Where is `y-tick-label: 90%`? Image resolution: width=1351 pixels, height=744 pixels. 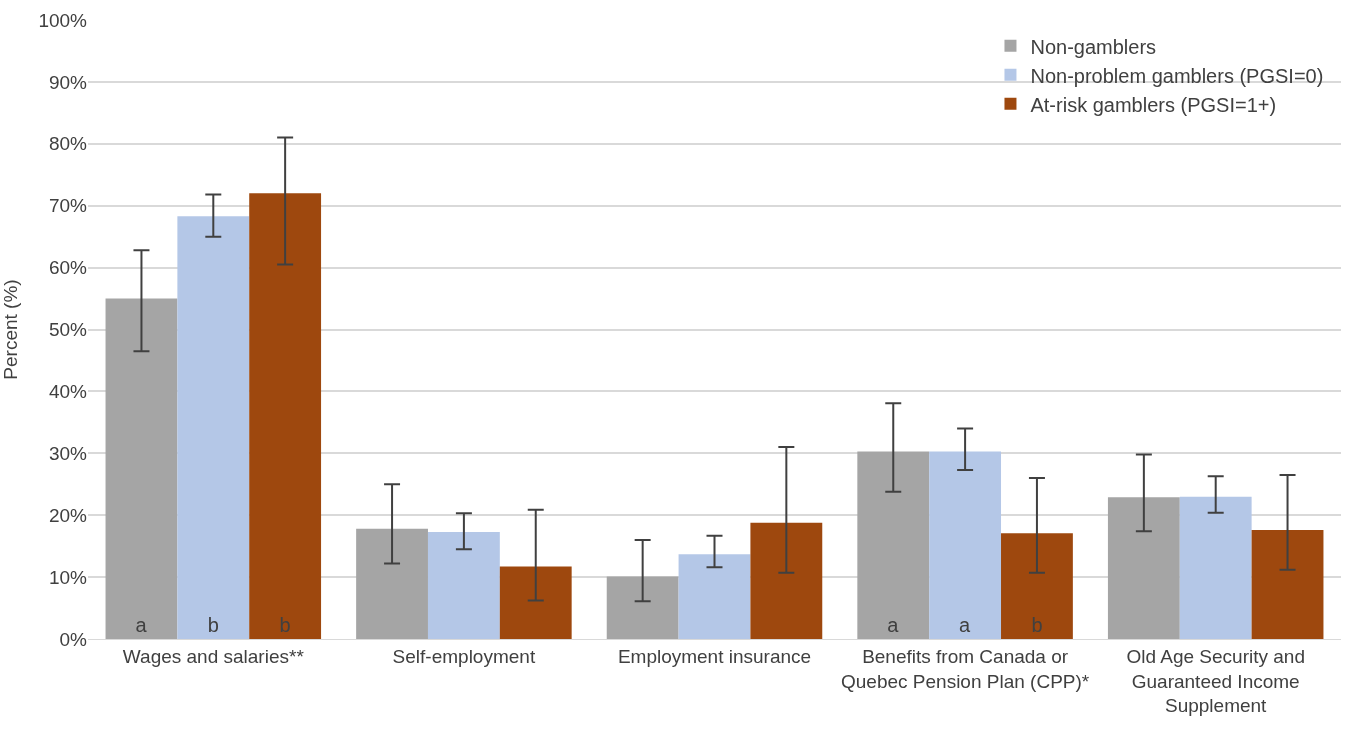 y-tick-label: 90% is located at coordinates (68, 82).